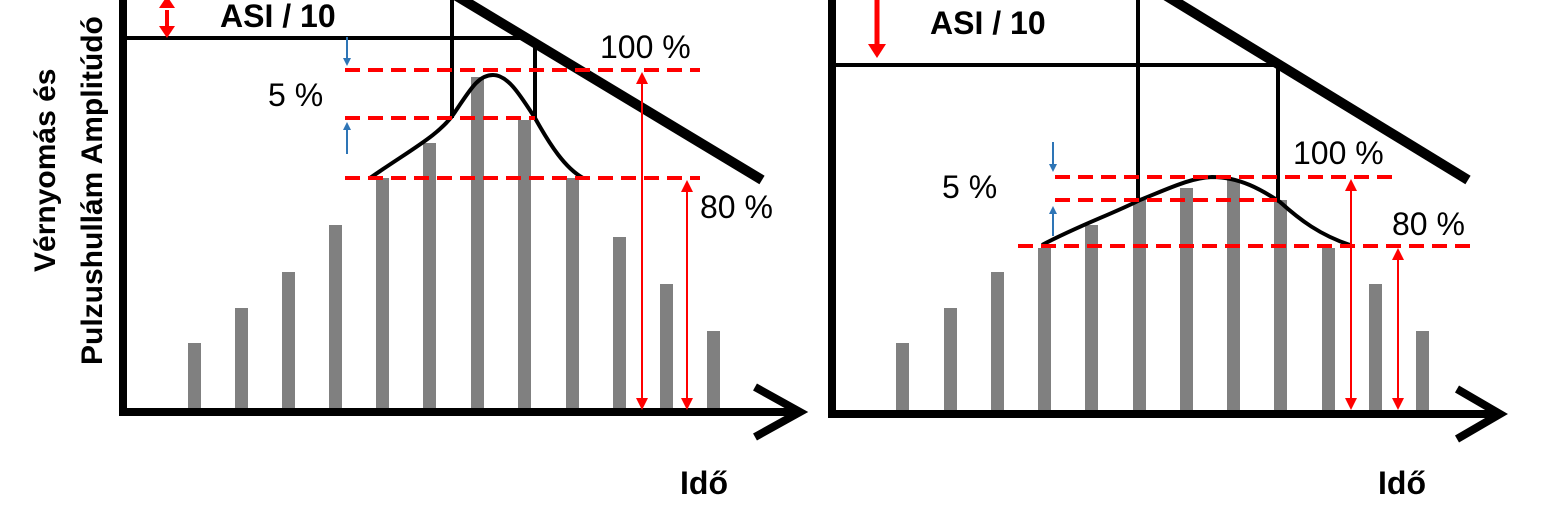 This screenshot has height=516, width=1568. I want to click on right-x-axis-label: Idő, so click(1402, 483).